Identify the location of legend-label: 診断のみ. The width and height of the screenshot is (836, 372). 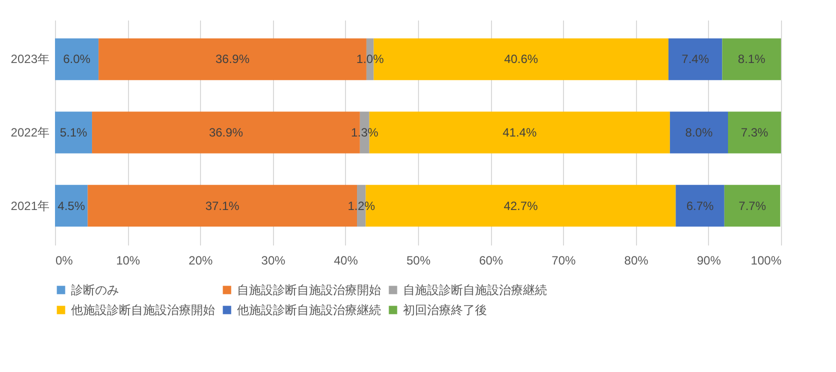
(95, 290).